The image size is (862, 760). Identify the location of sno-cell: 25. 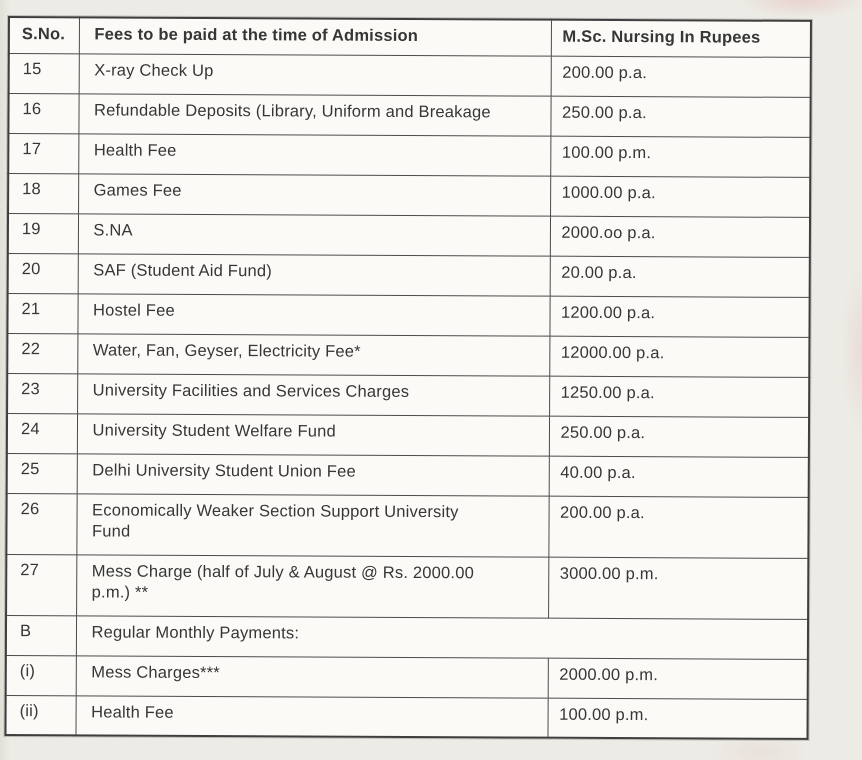
(41, 473).